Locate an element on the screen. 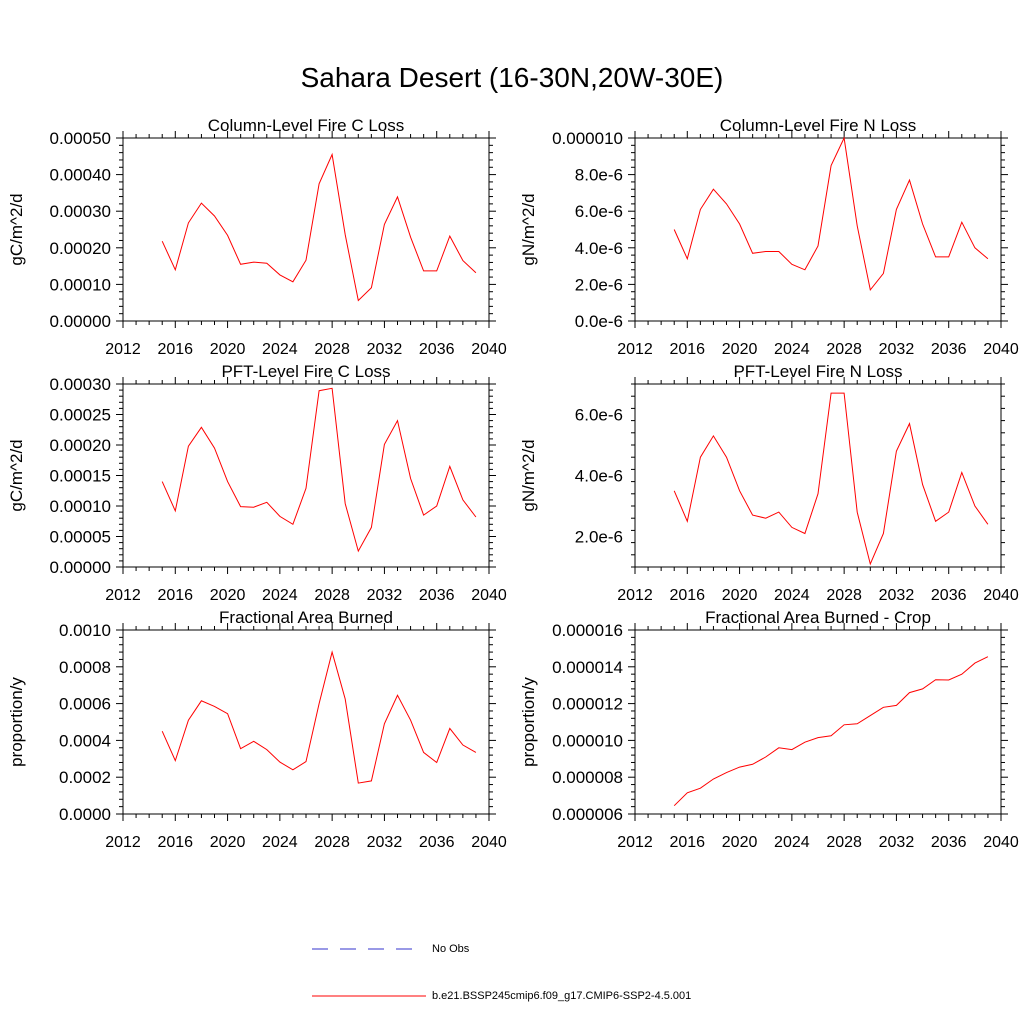  y-tick-label: 0.0004 is located at coordinates (85, 740).